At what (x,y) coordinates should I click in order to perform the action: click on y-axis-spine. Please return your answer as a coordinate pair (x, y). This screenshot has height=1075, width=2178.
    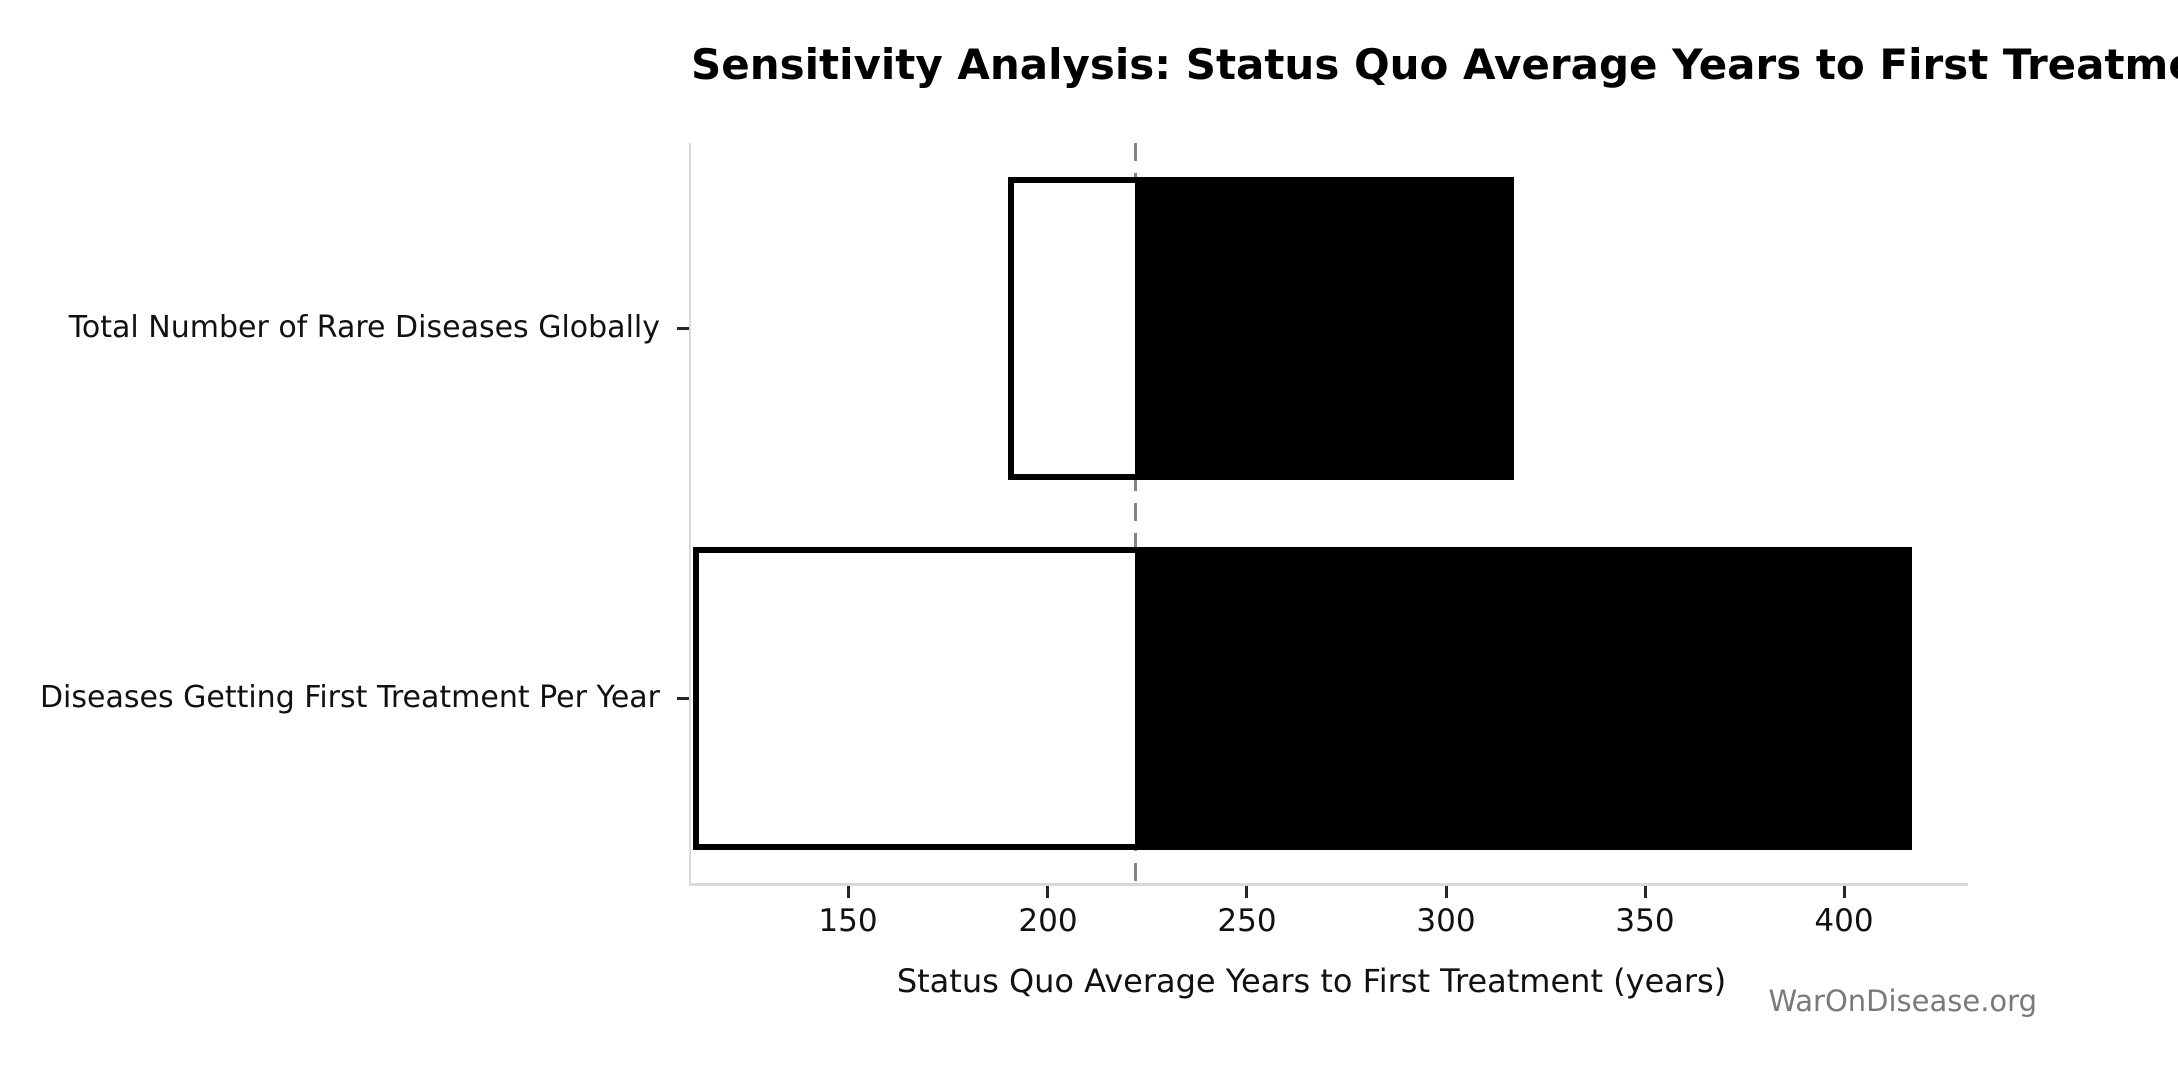
    Looking at the image, I should click on (690, 514).